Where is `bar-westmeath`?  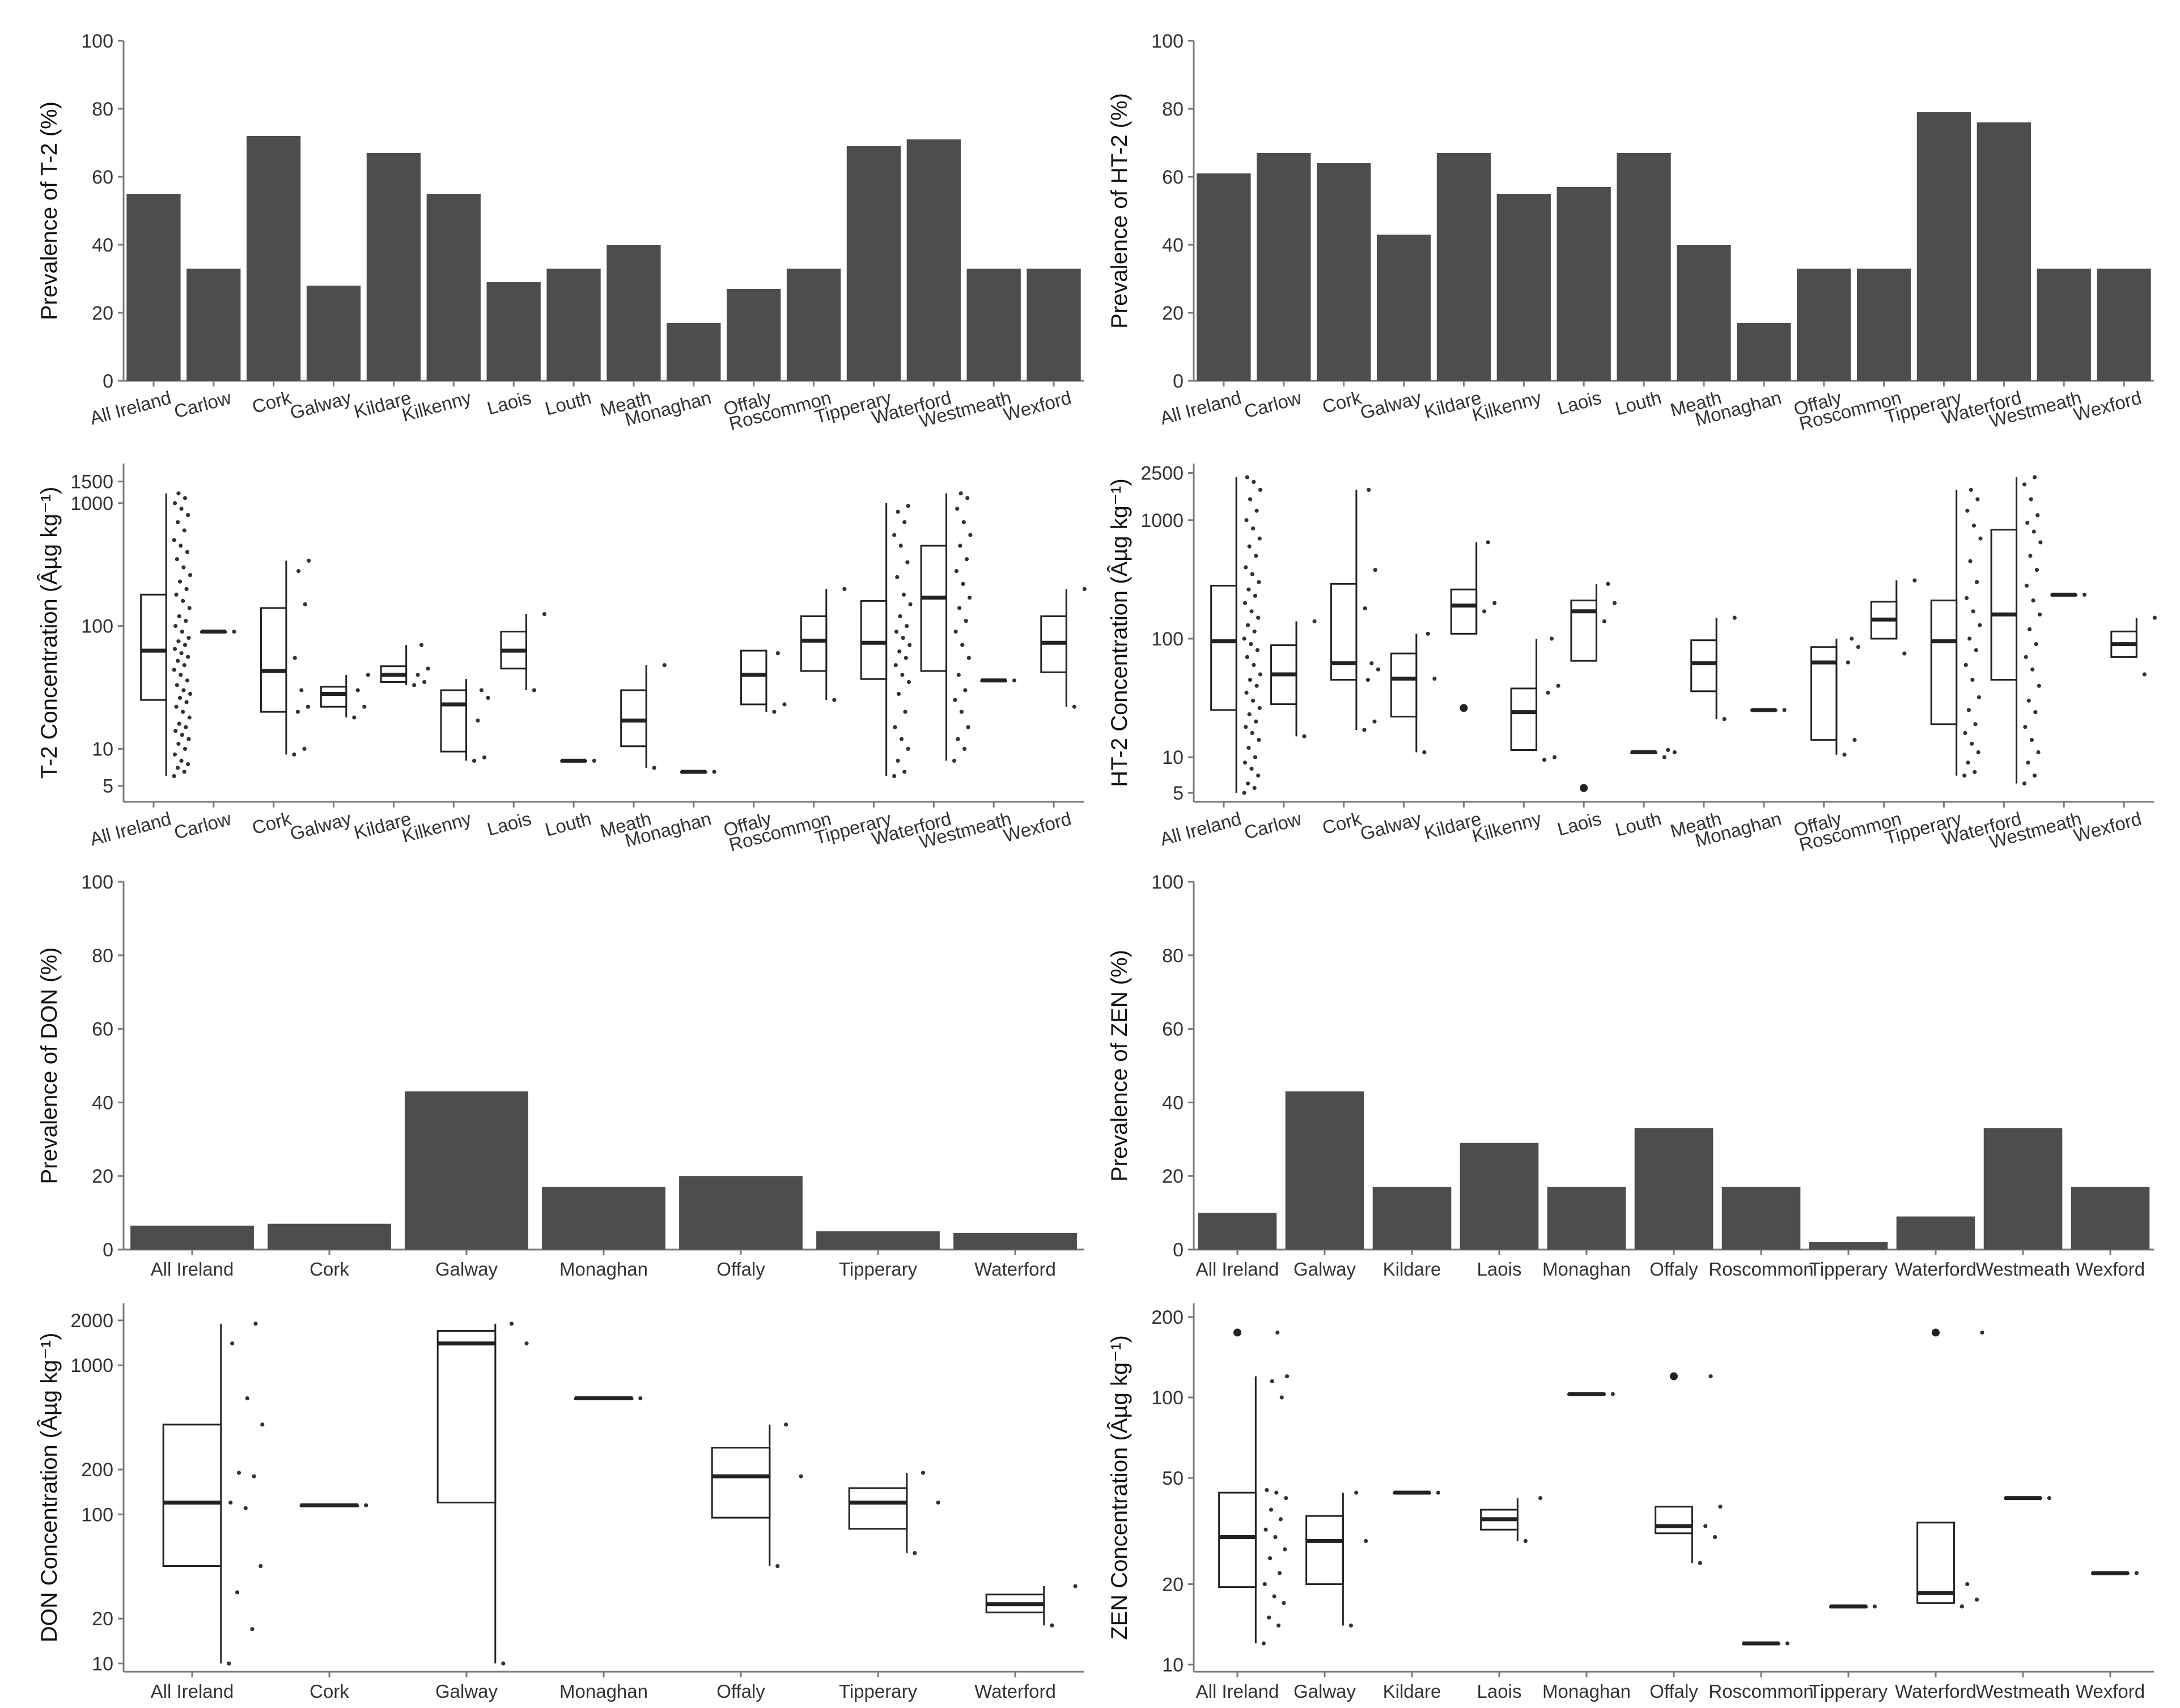
bar-westmeath is located at coordinates (2023, 1189).